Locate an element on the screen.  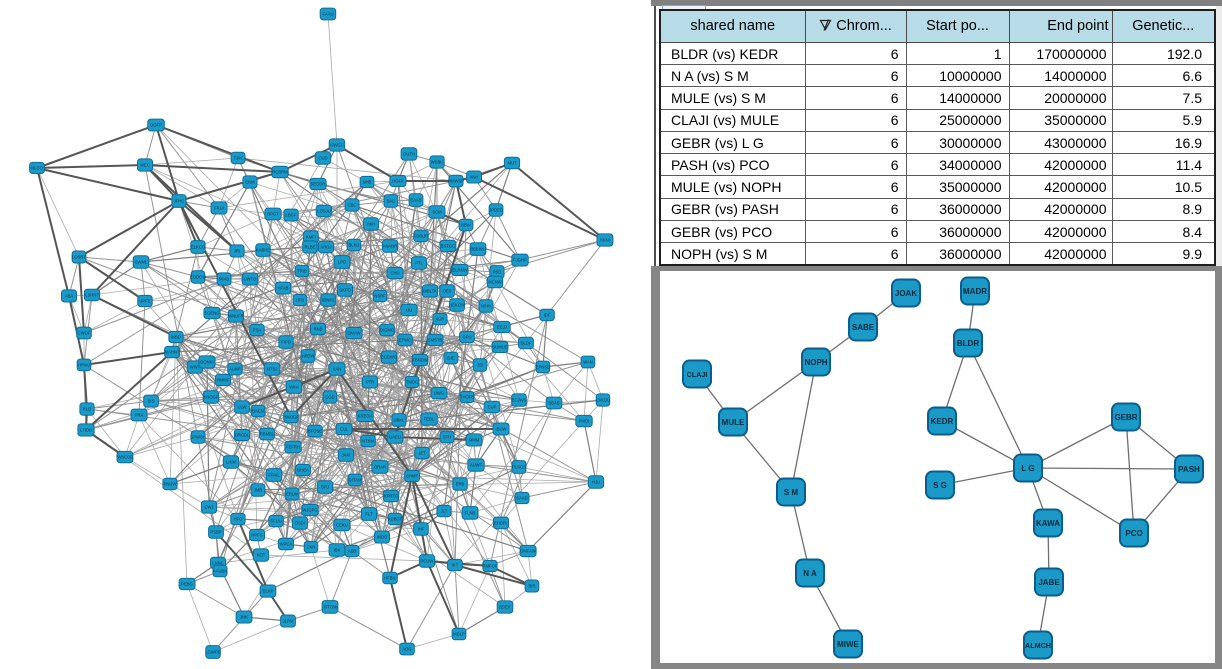
svg-text: NHB is located at coordinates (367, 182).